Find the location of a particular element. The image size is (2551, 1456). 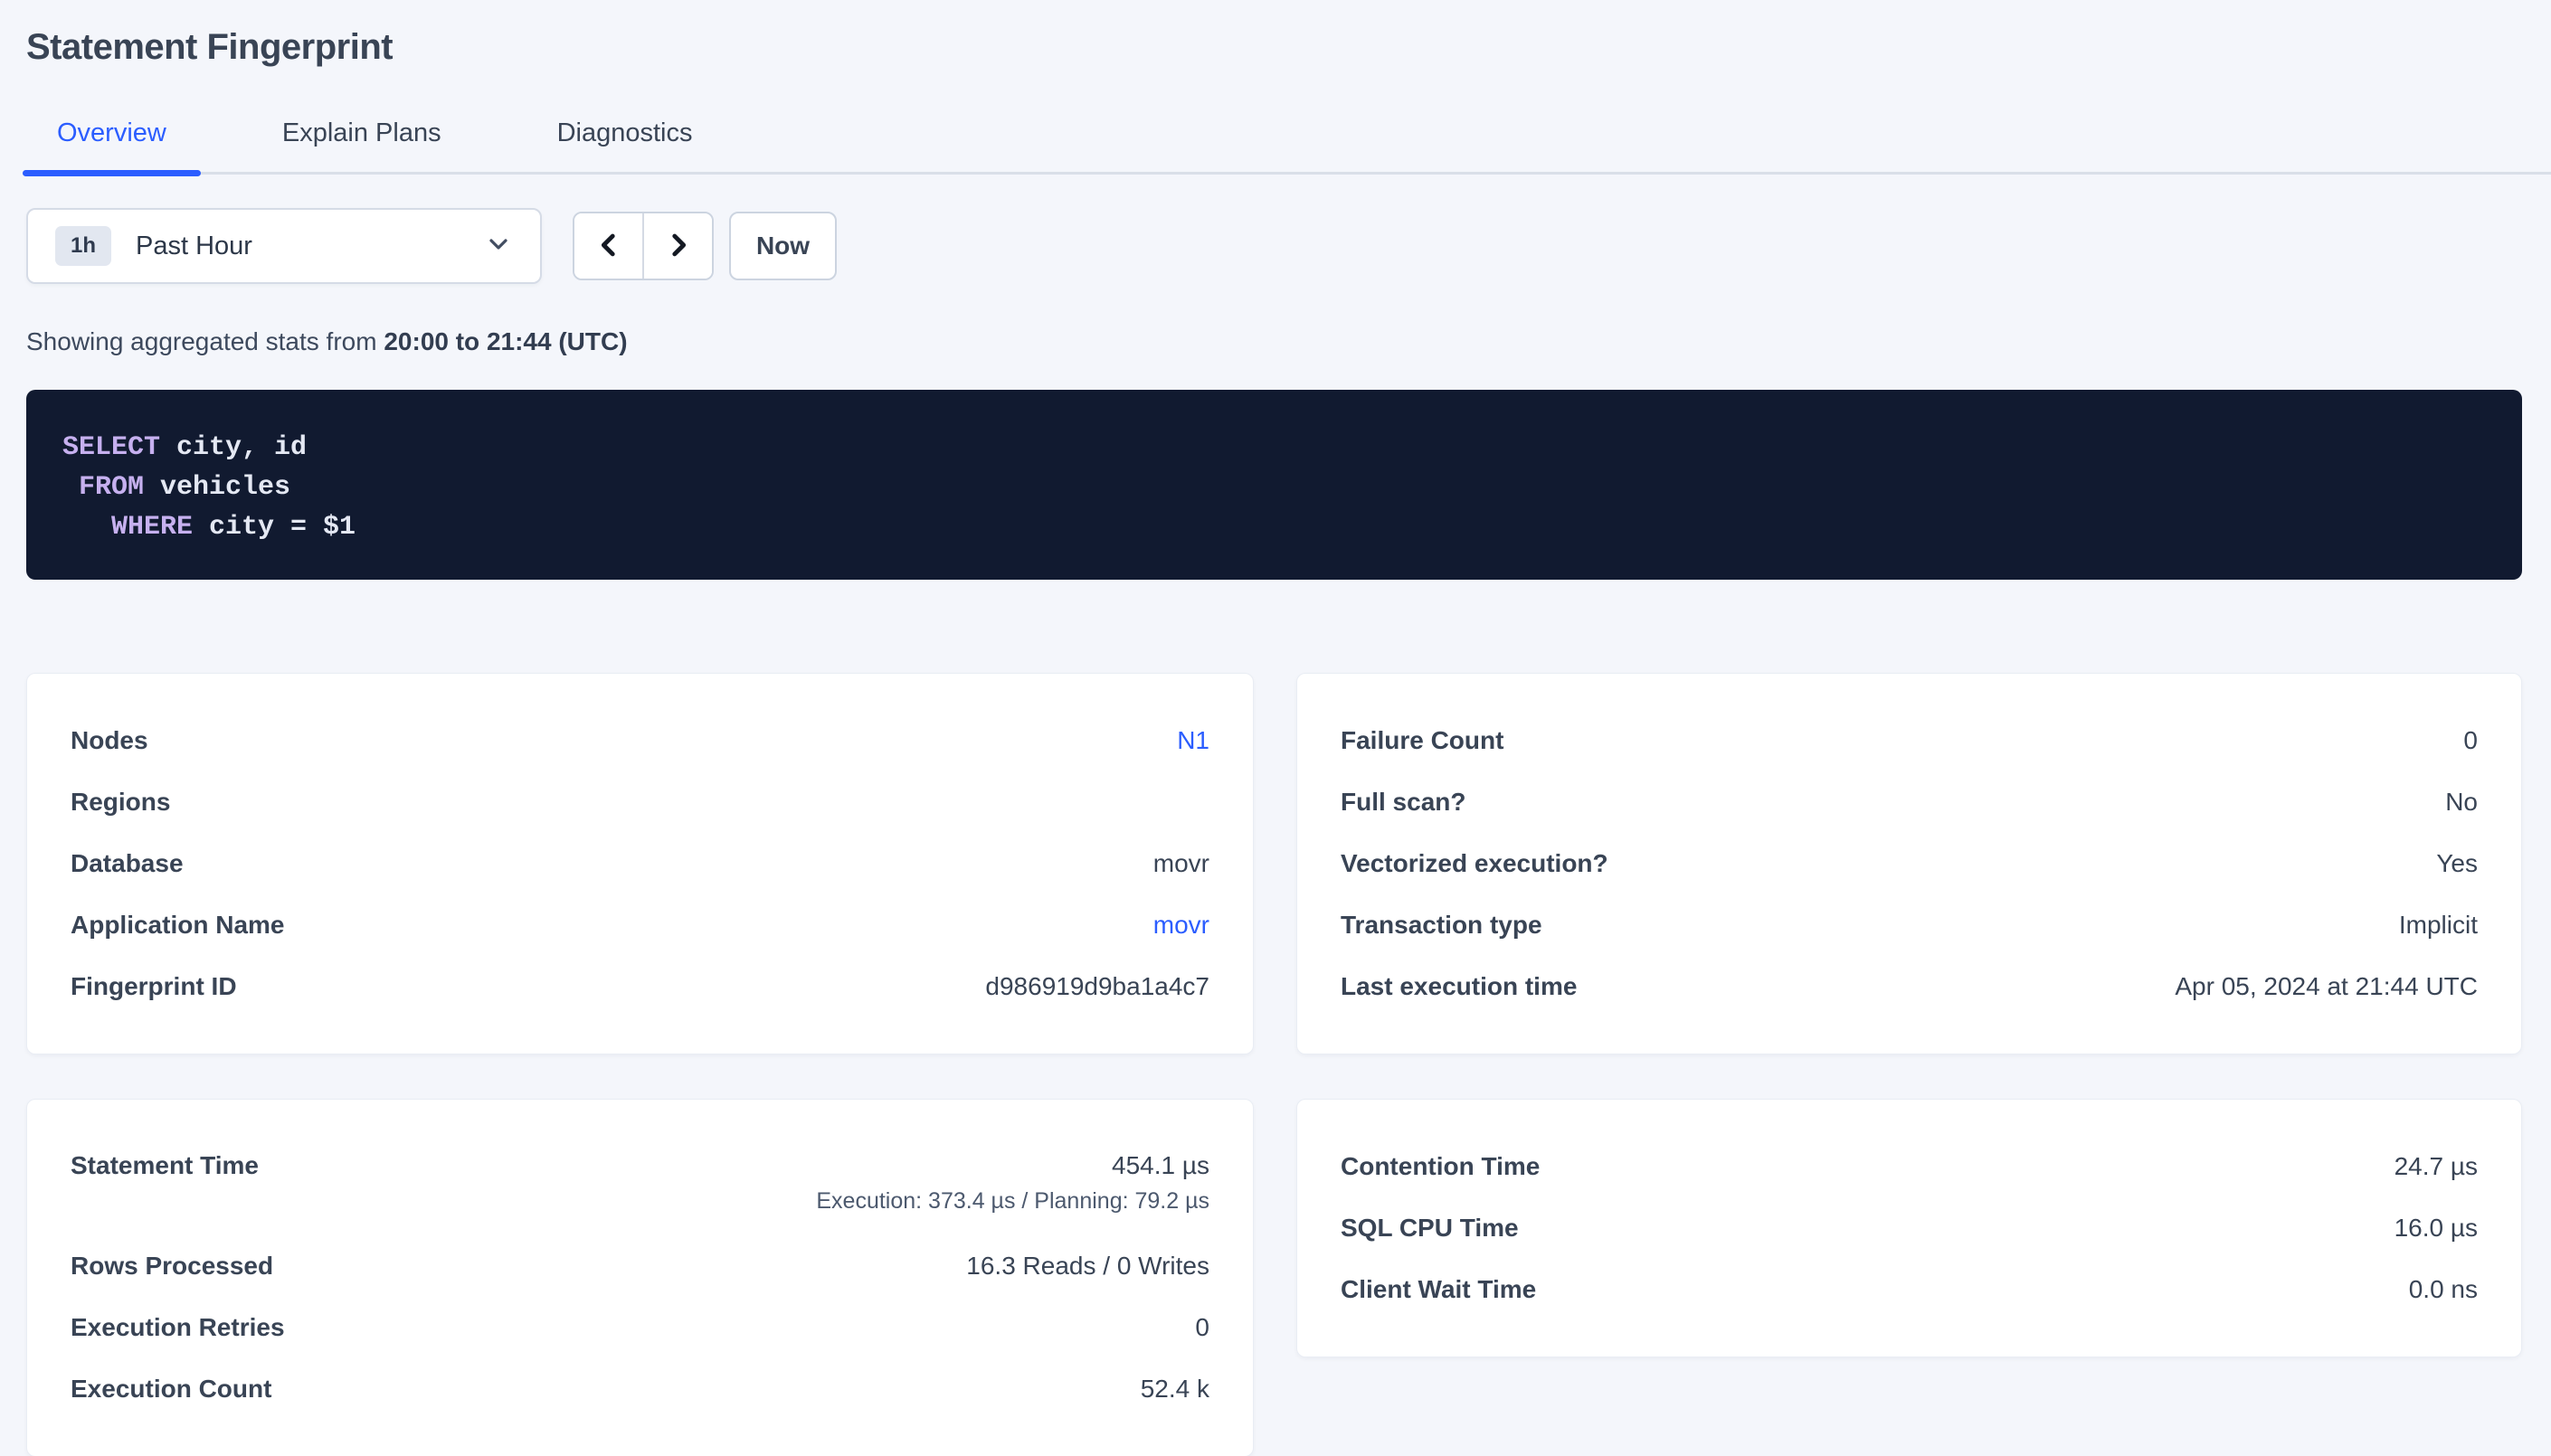

aggregation-summary-range: 20:00 to 21:44 (UTC) is located at coordinates (506, 341).